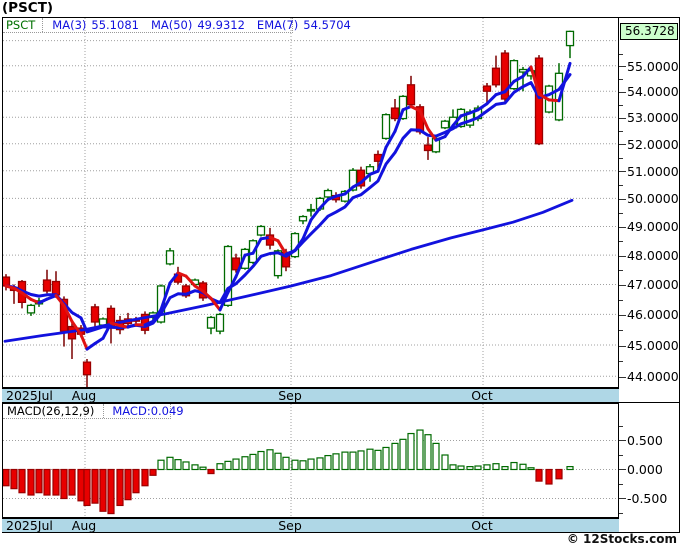 The width and height of the screenshot is (680, 546). I want to click on date-start-label: 2025Jul, so click(29, 525).